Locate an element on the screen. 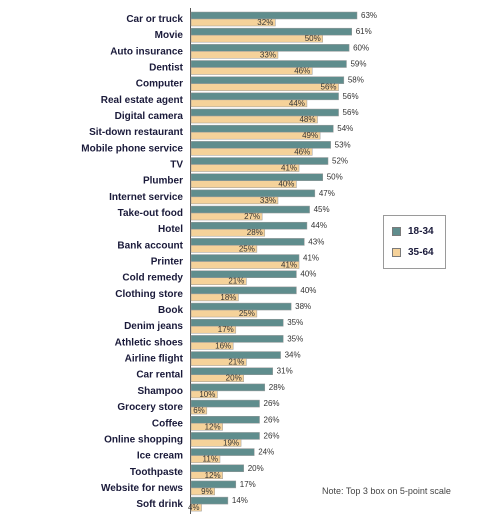 This screenshot has height=520, width=492. data-label-35-64-car-rental: 20% is located at coordinates (234, 378).